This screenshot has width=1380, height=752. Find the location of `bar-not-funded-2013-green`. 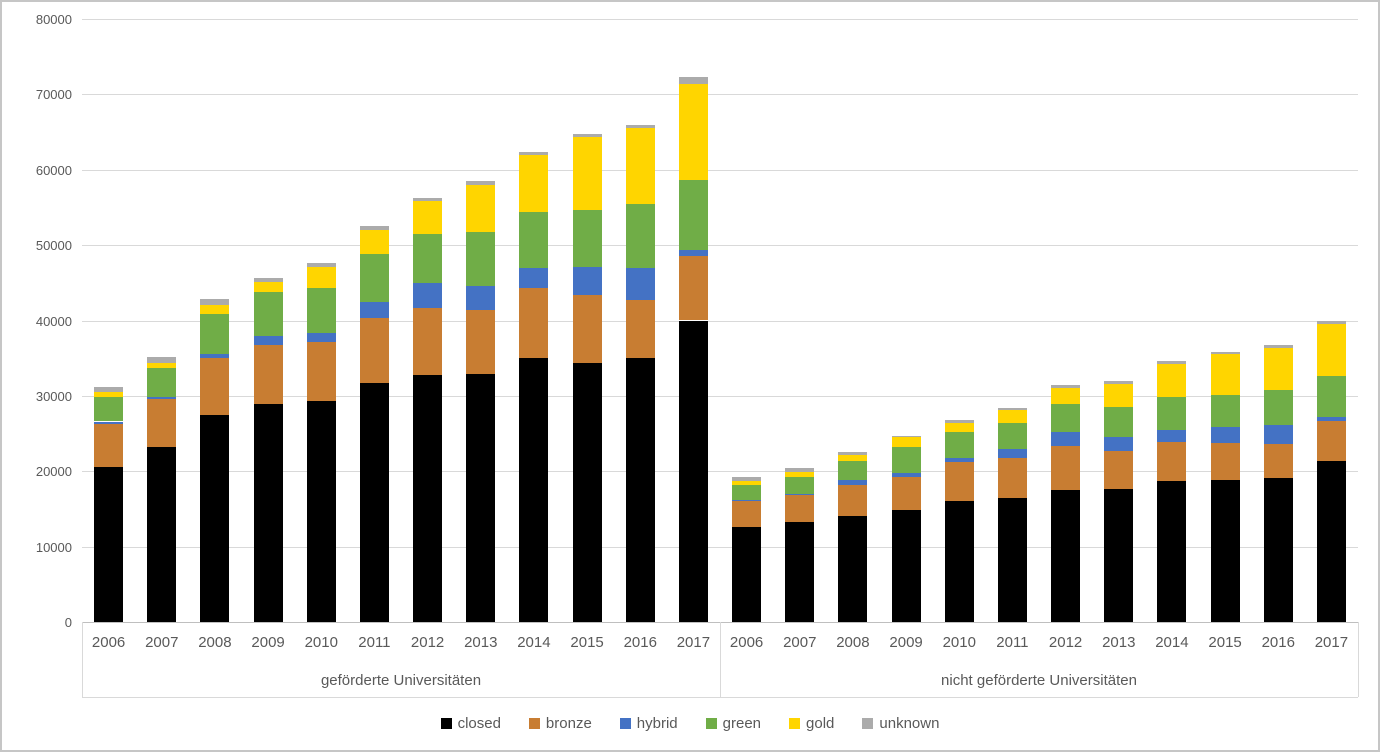

bar-not-funded-2013-green is located at coordinates (1119, 422).